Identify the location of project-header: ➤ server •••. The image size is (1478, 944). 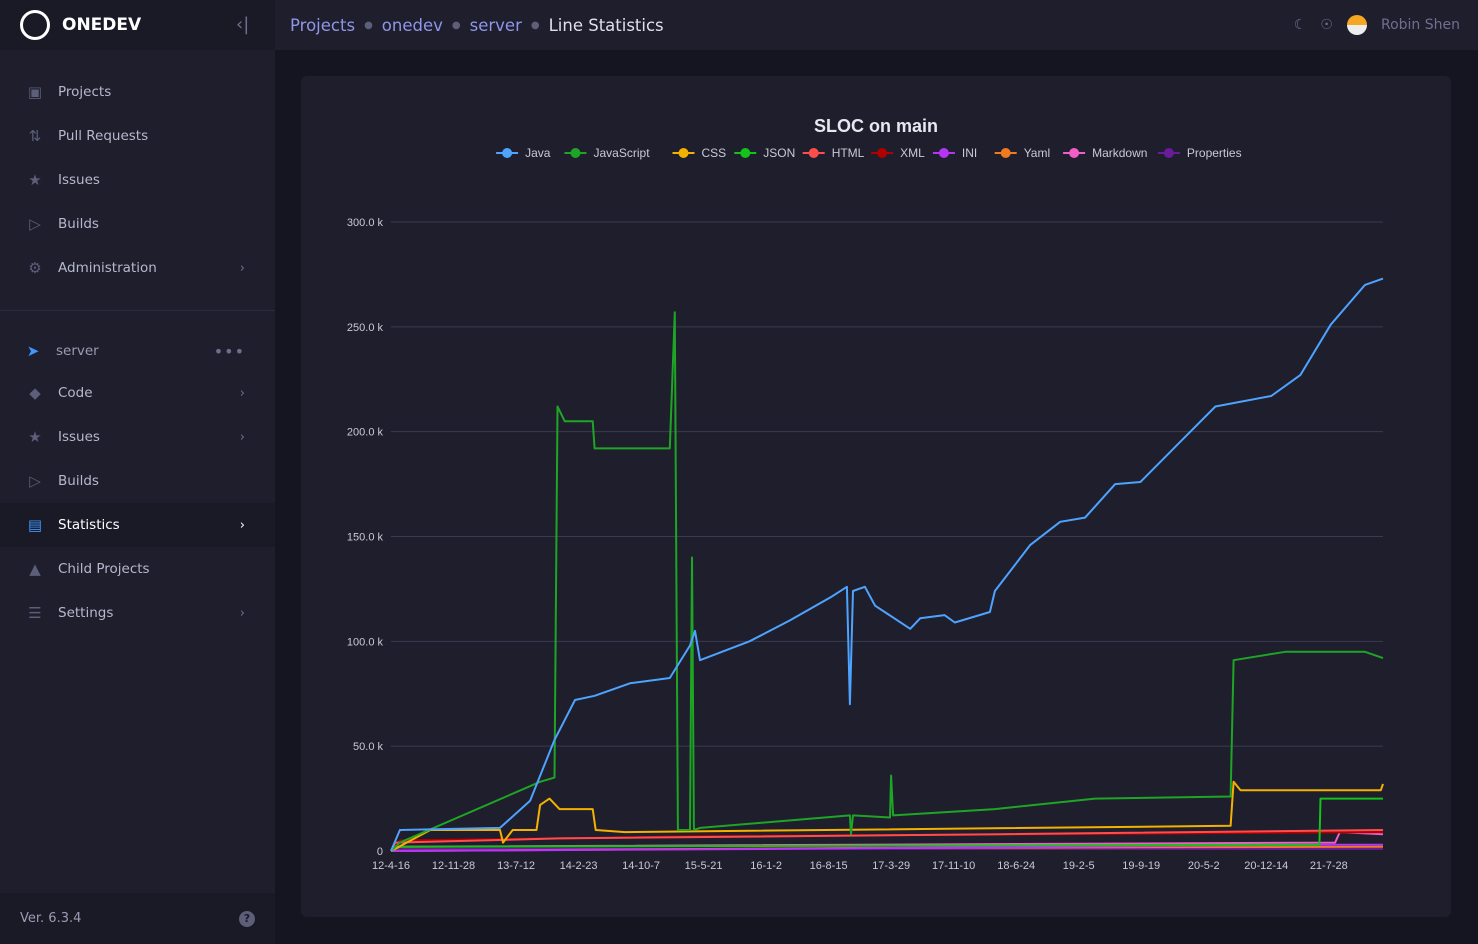
(137, 351).